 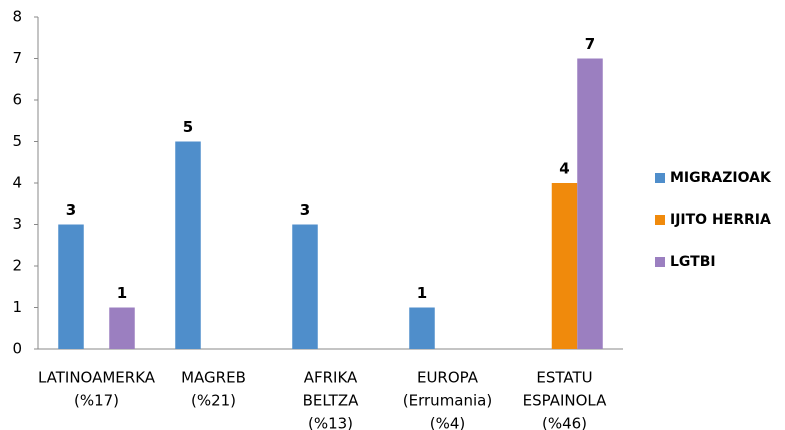 I want to click on legend-label: IJITO HERRIA, so click(x=720, y=220).